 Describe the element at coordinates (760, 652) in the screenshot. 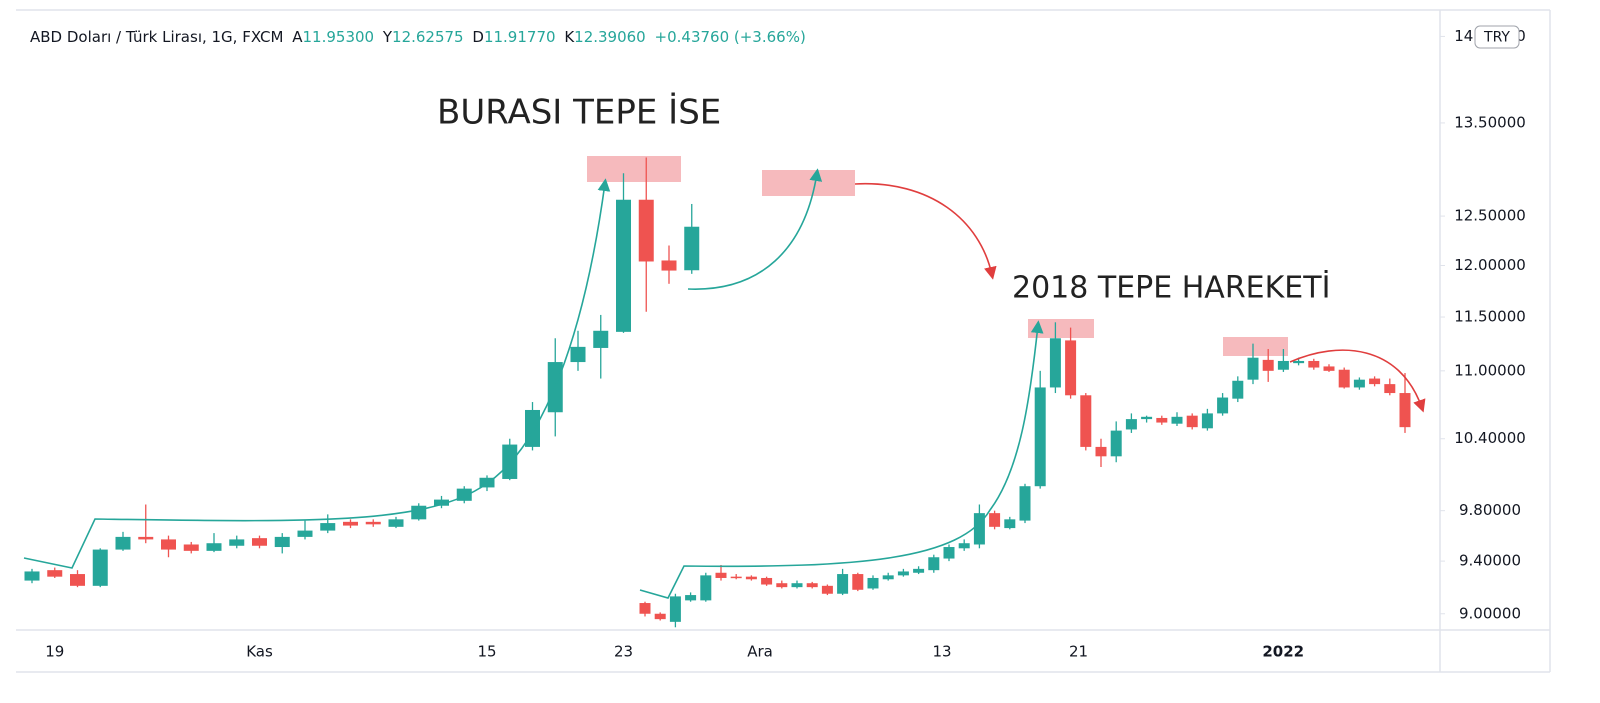

I see `x-tick-label: Ara` at that location.